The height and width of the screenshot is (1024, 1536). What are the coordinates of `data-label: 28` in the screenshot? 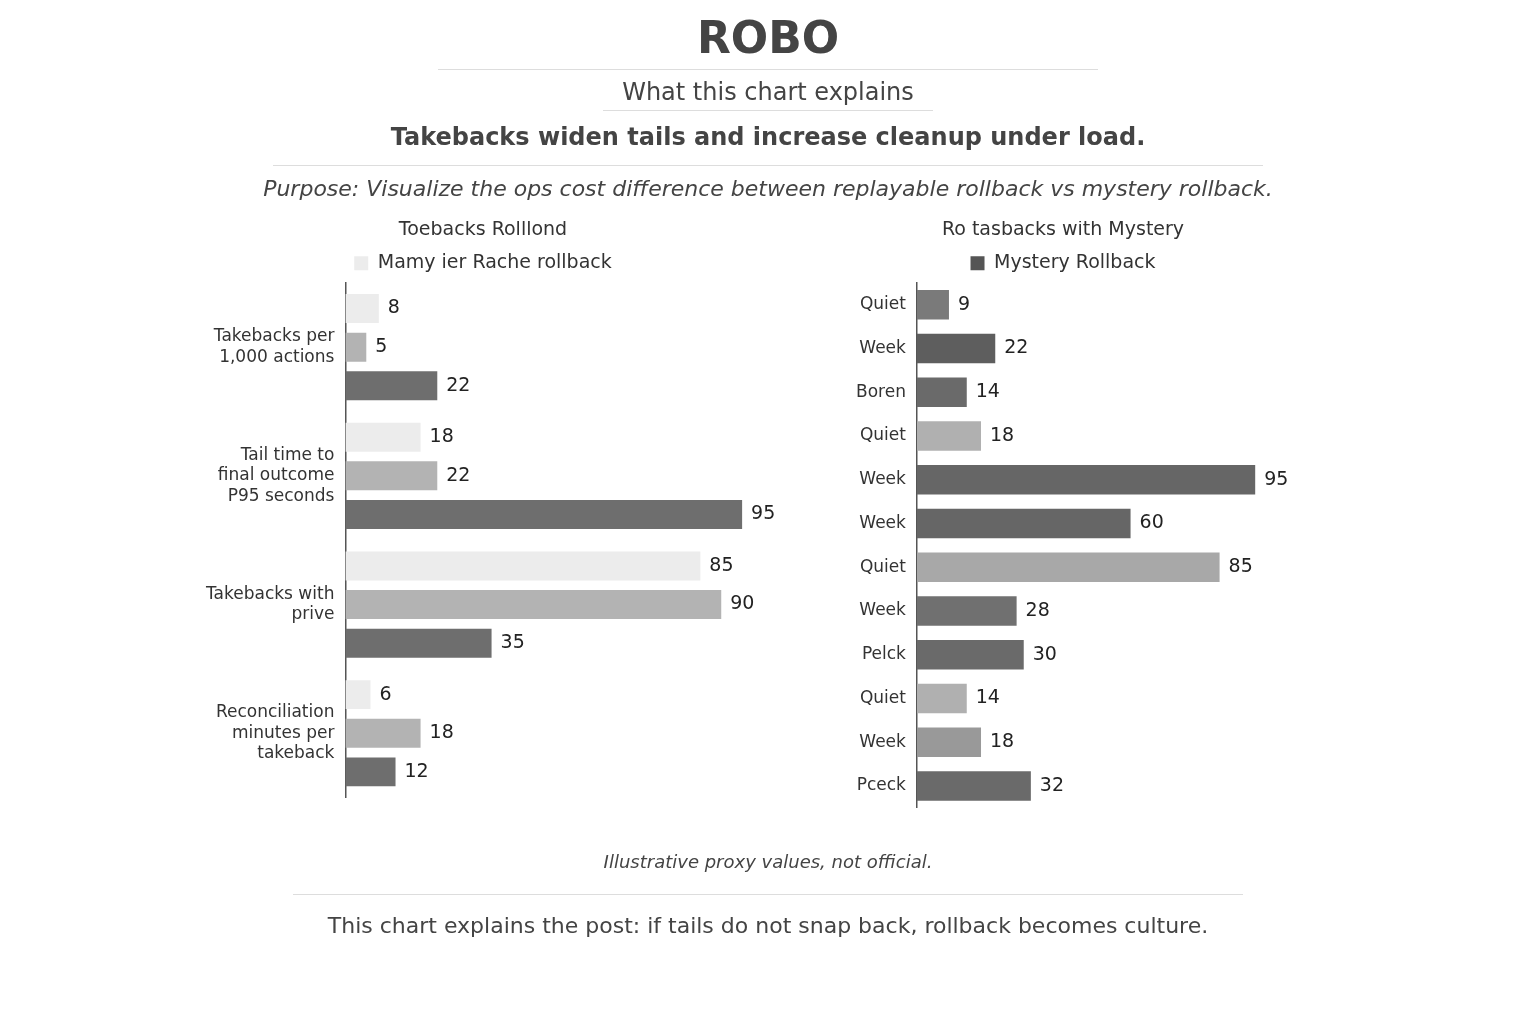 It's located at (1037, 608).